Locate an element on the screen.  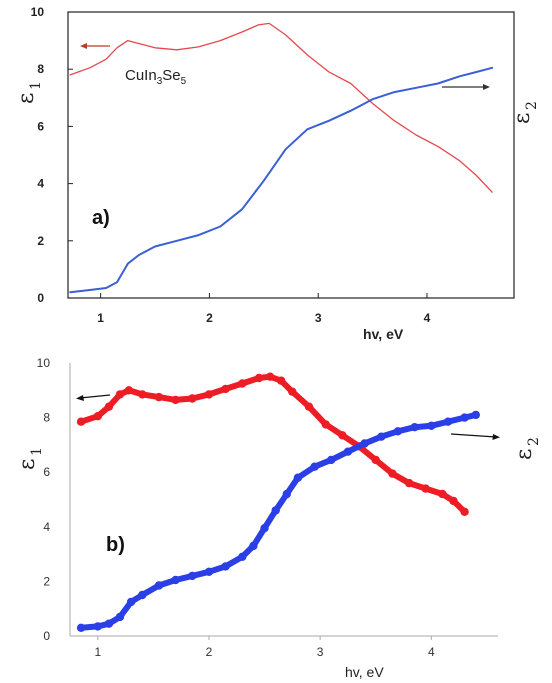
panel-a-x-axis-title: hv, eV is located at coordinates (383, 334).